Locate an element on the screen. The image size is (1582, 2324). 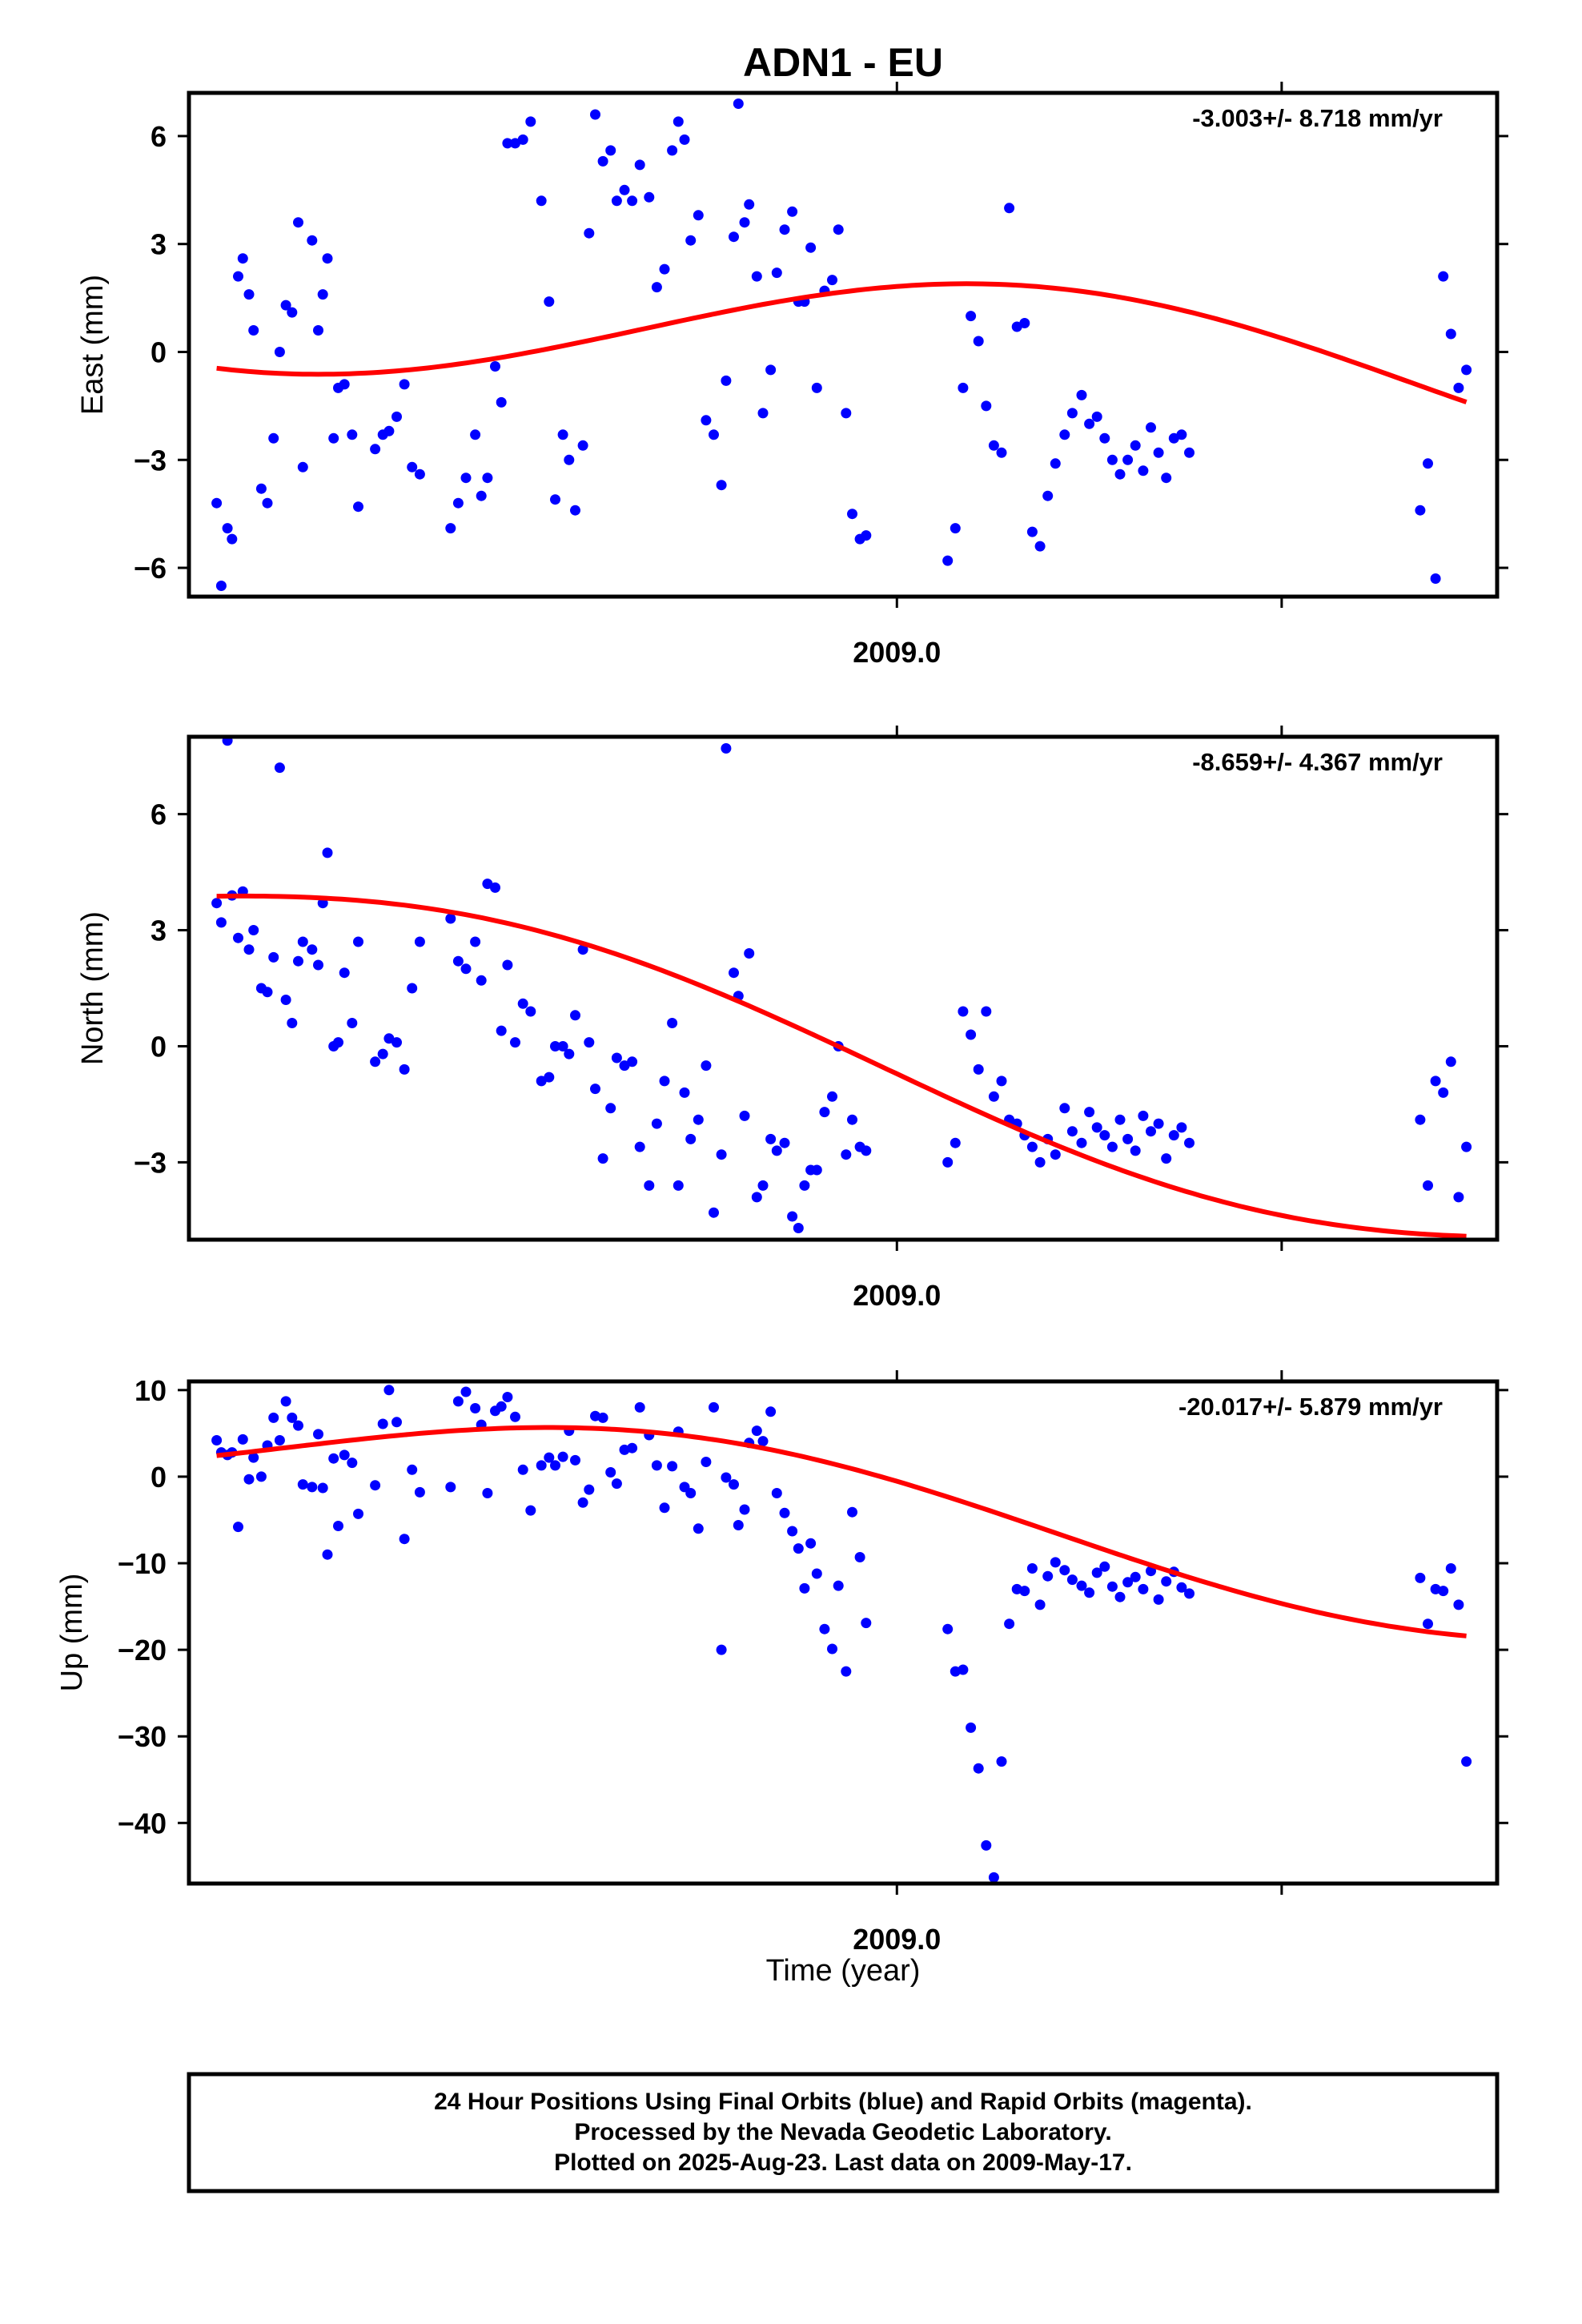
north-fit-curve is located at coordinates (842, 1066).